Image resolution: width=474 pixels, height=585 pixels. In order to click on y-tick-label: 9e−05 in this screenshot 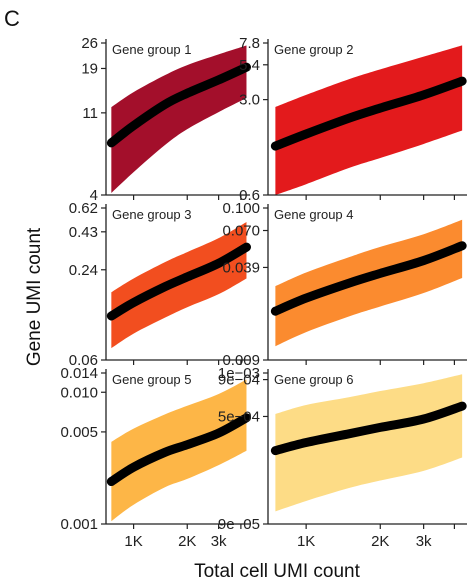, I will do `click(239, 524)`.